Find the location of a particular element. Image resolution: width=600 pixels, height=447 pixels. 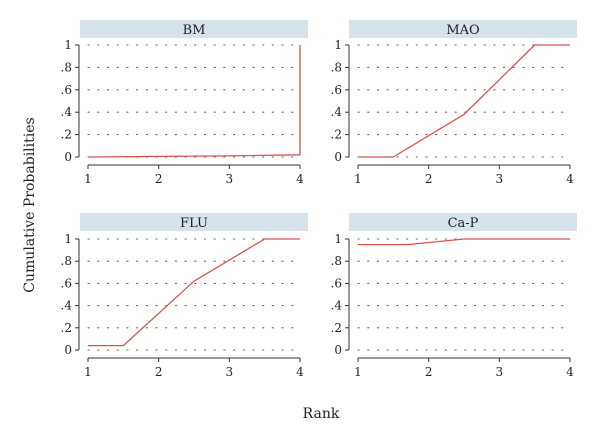

y-axis-label: Cumulative Probabilities is located at coordinates (30, 204).